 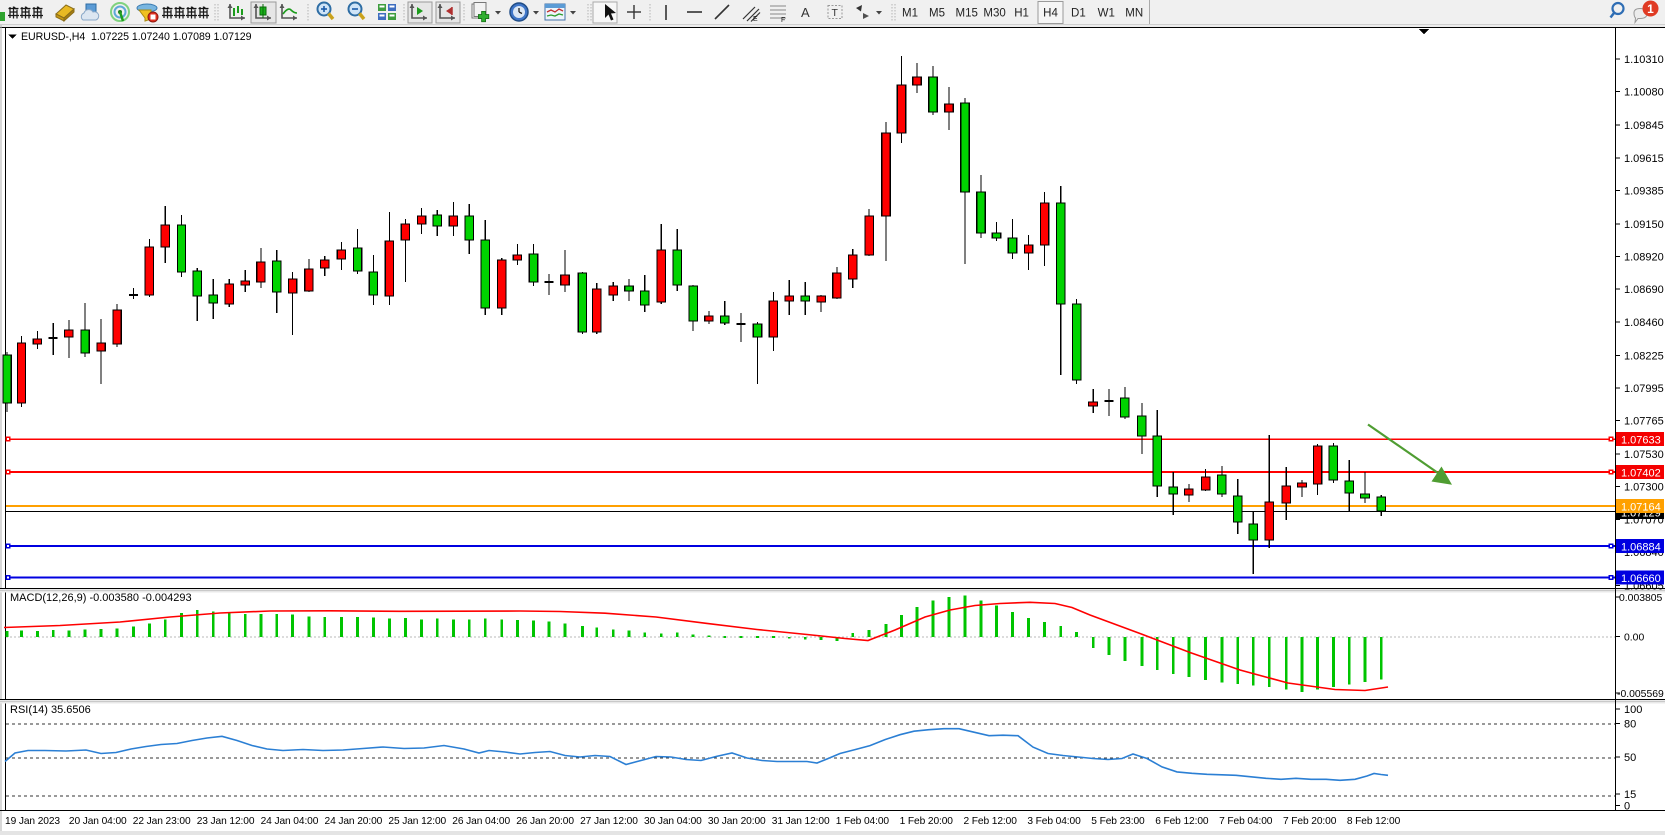 What do you see at coordinates (1644, 455) in the screenshot?
I see `svg-text: 1.07530` at bounding box center [1644, 455].